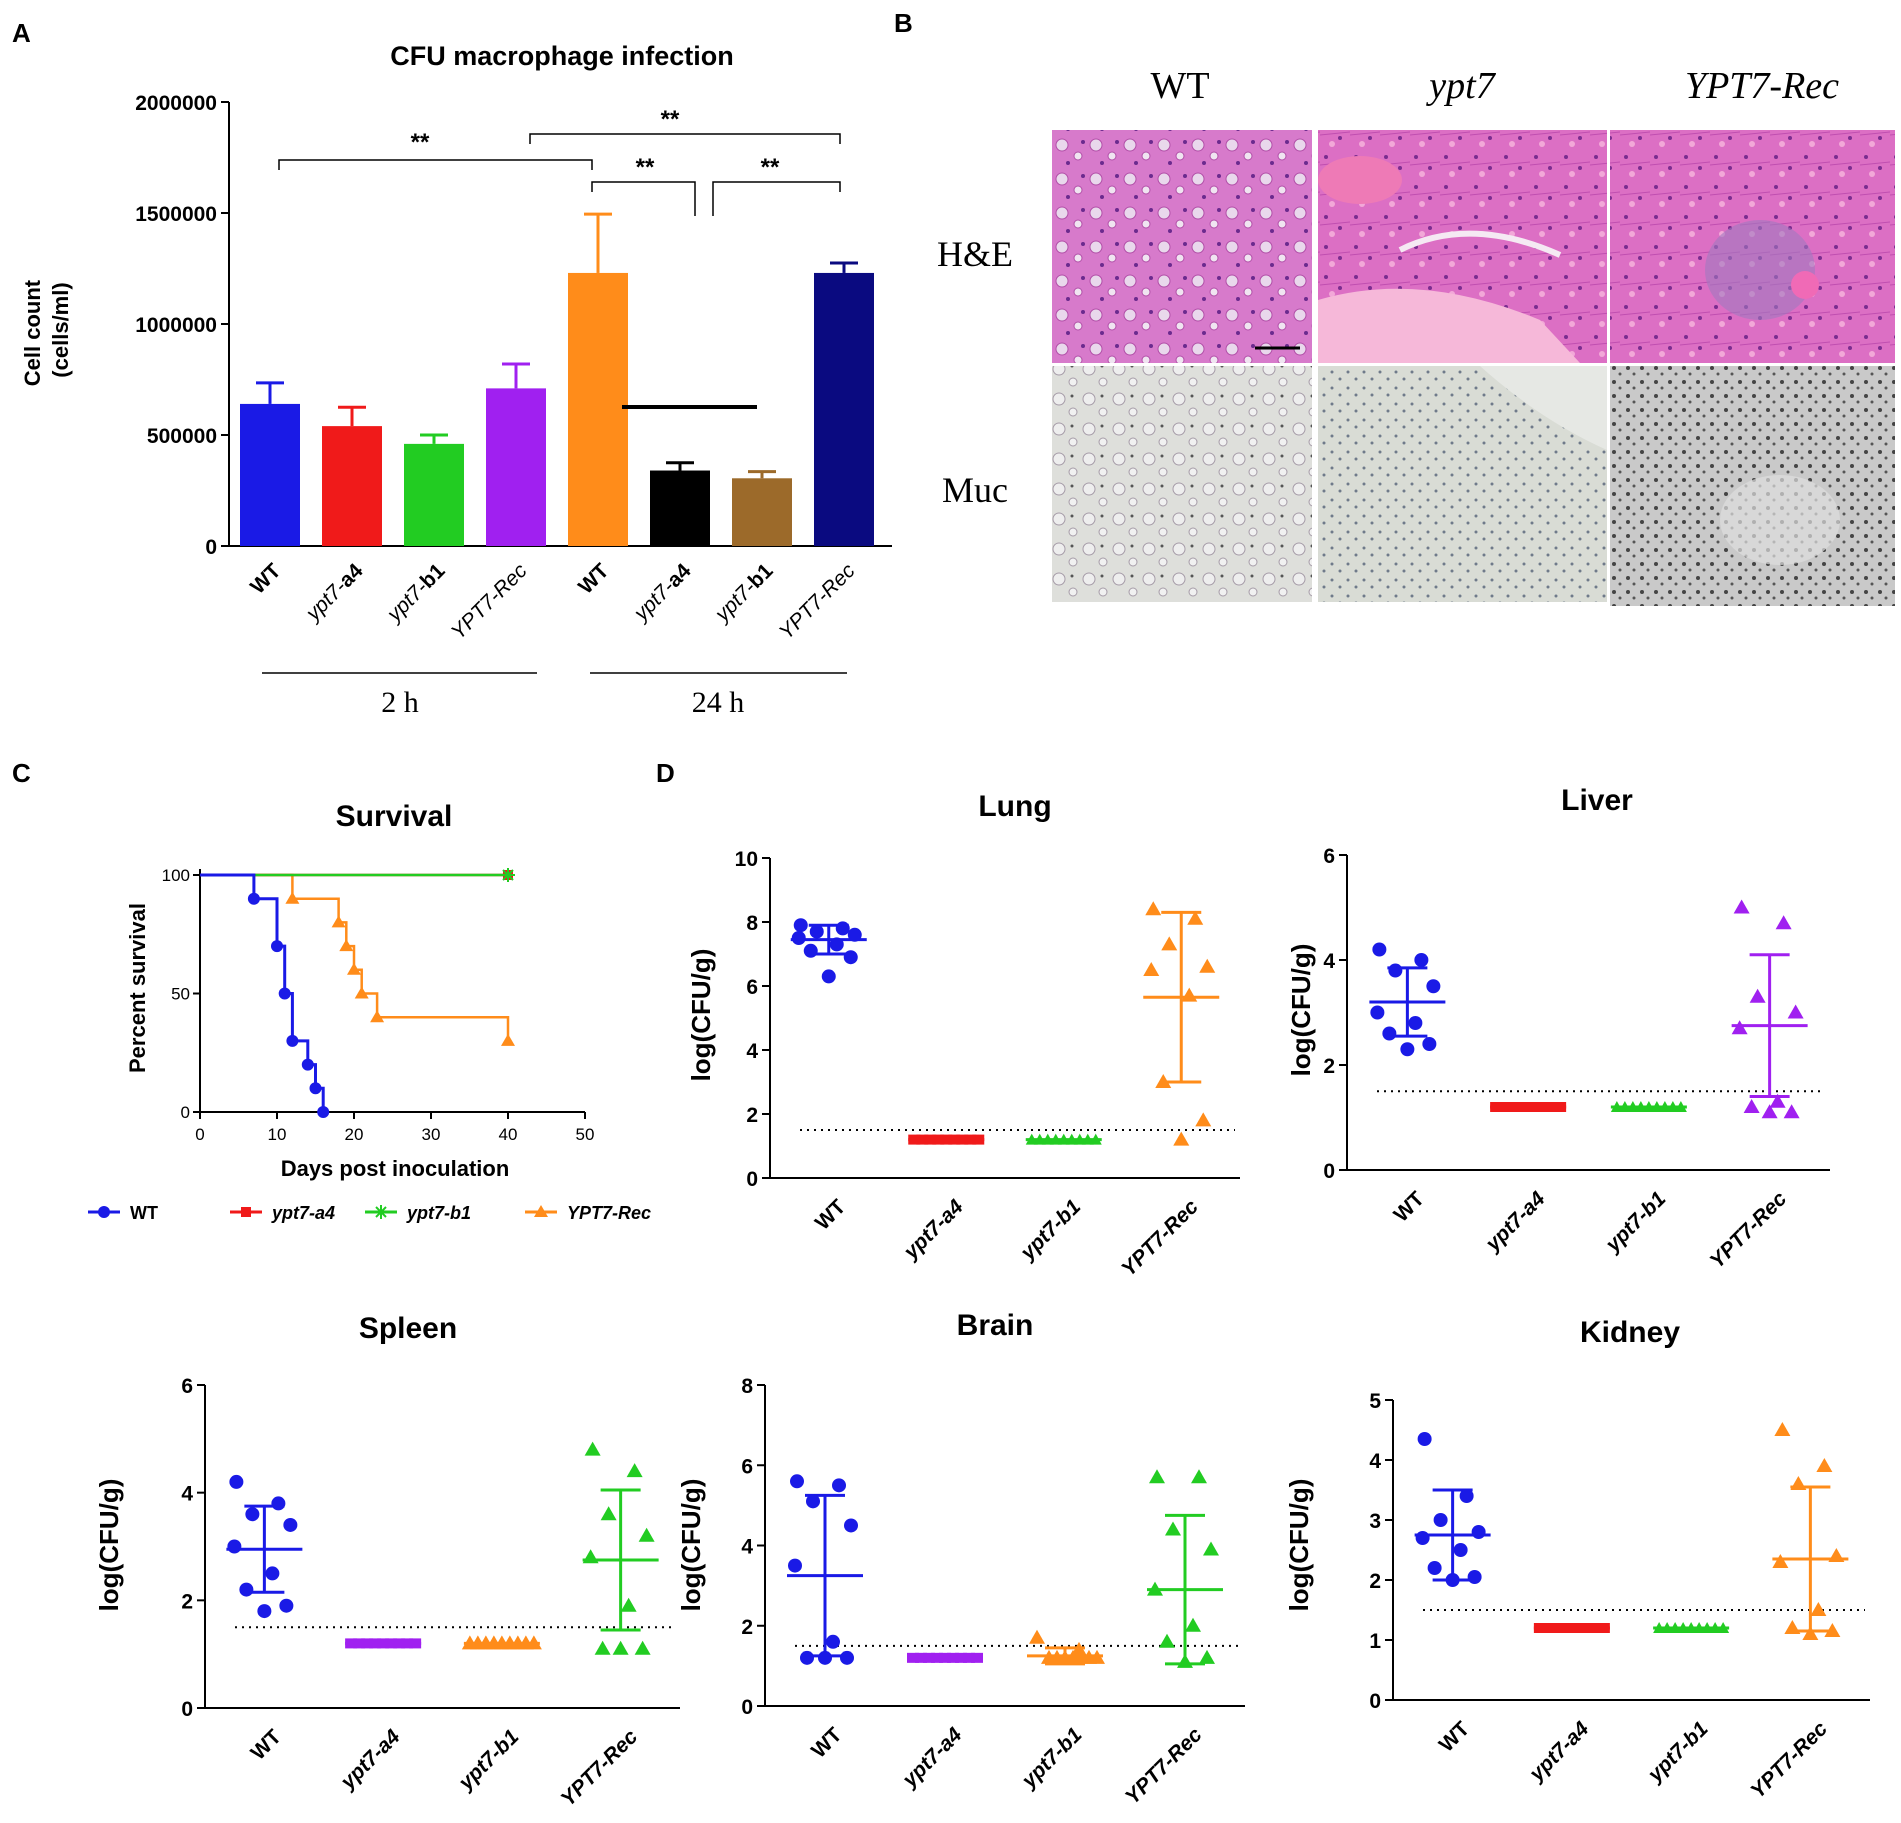 The image size is (1901, 1823). Describe the element at coordinates (513, 325) in the screenshot. I see `panel-a-axes: 0 500000 1000000 1500000 2000000` at that location.